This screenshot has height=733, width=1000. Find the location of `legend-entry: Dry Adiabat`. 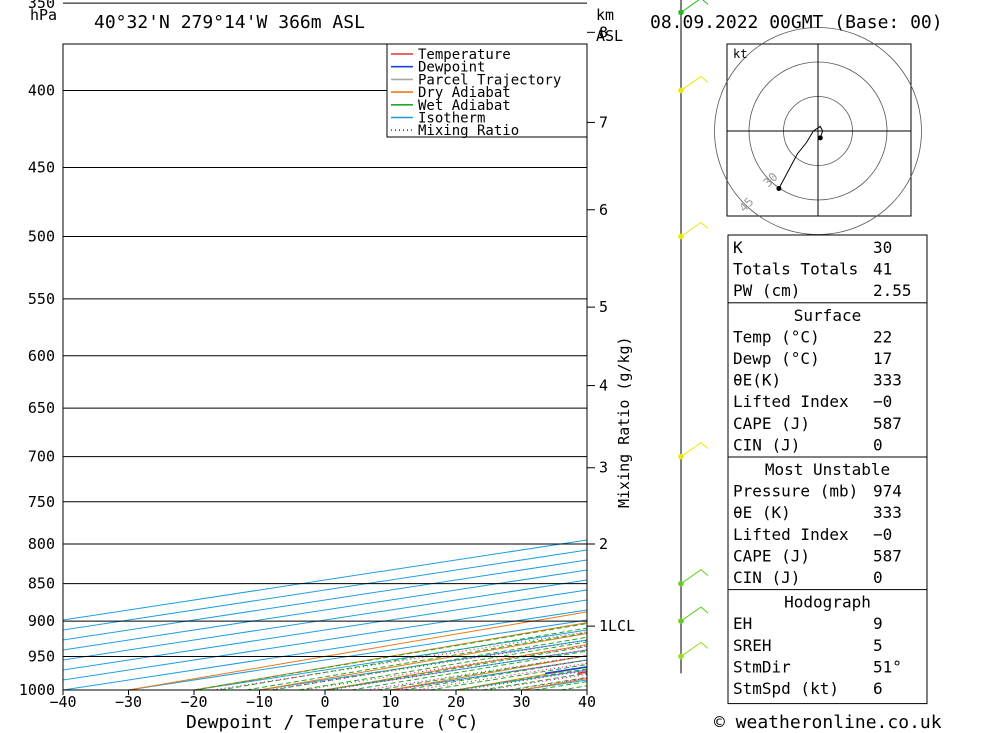

legend-entry: Dry Adiabat is located at coordinates (464, 93).